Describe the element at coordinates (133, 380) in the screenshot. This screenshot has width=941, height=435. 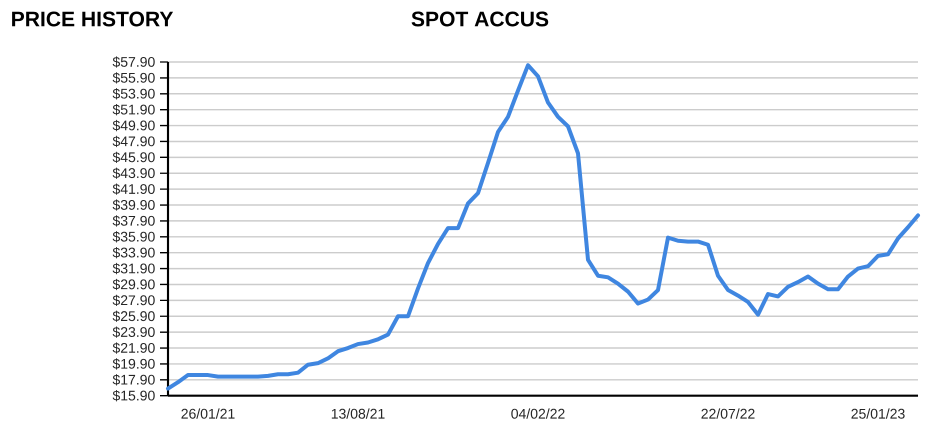
I see `y-tick-label: $17.90` at that location.